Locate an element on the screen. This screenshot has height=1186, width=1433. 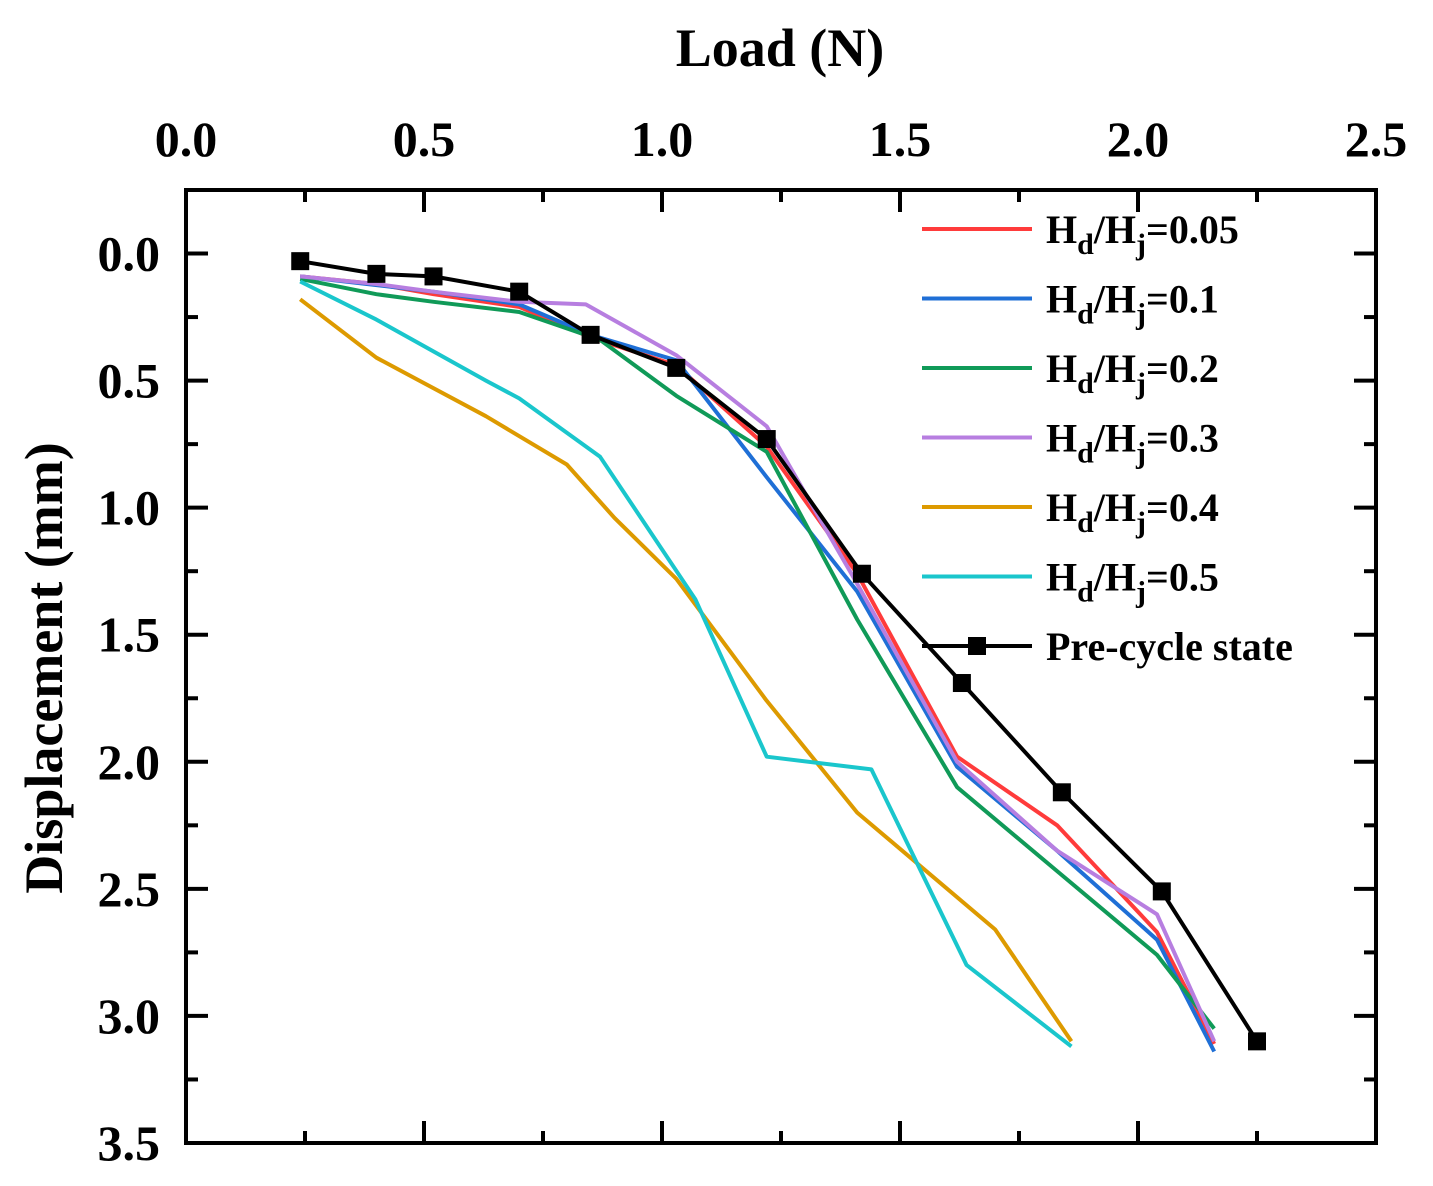
y-tick-label: 2.5 is located at coordinates (129, 889).